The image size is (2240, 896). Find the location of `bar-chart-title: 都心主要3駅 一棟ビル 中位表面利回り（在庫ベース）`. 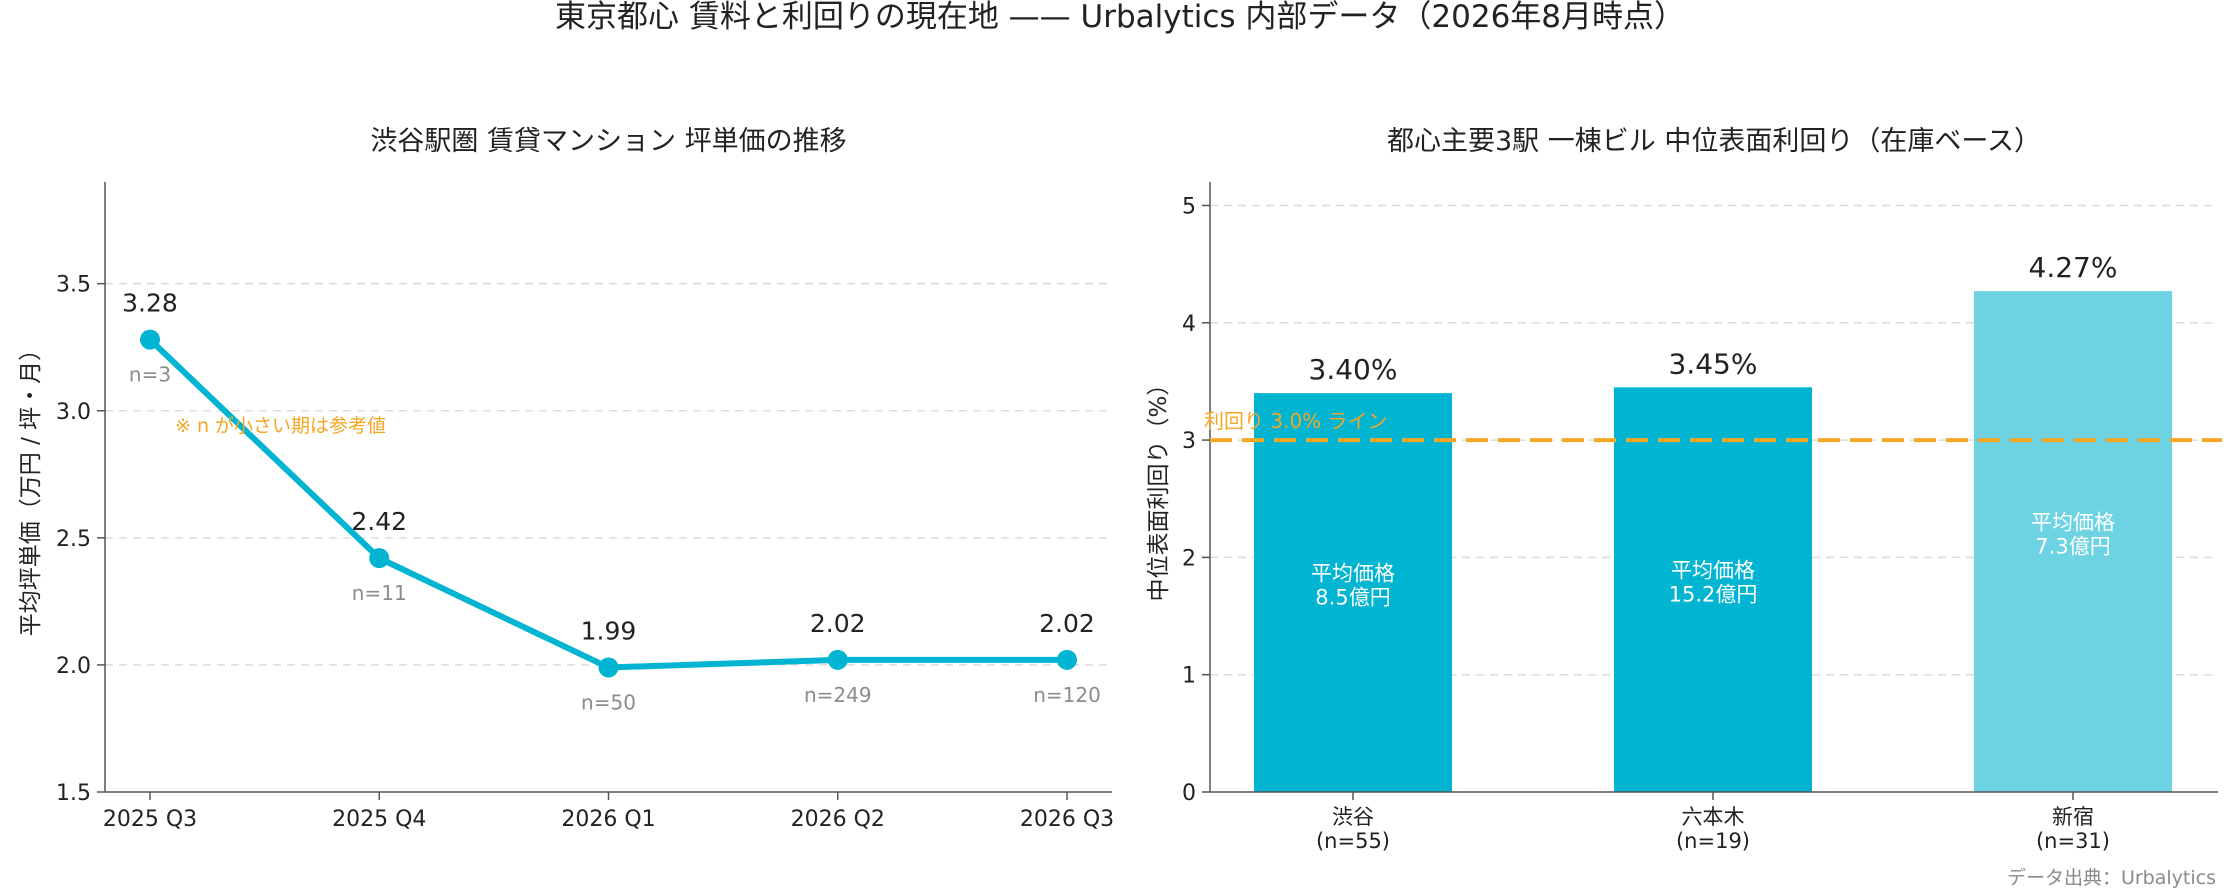

bar-chart-title: 都心主要3駅 一棟ビル 中位表面利回り（在庫ベース） is located at coordinates (1714, 141).